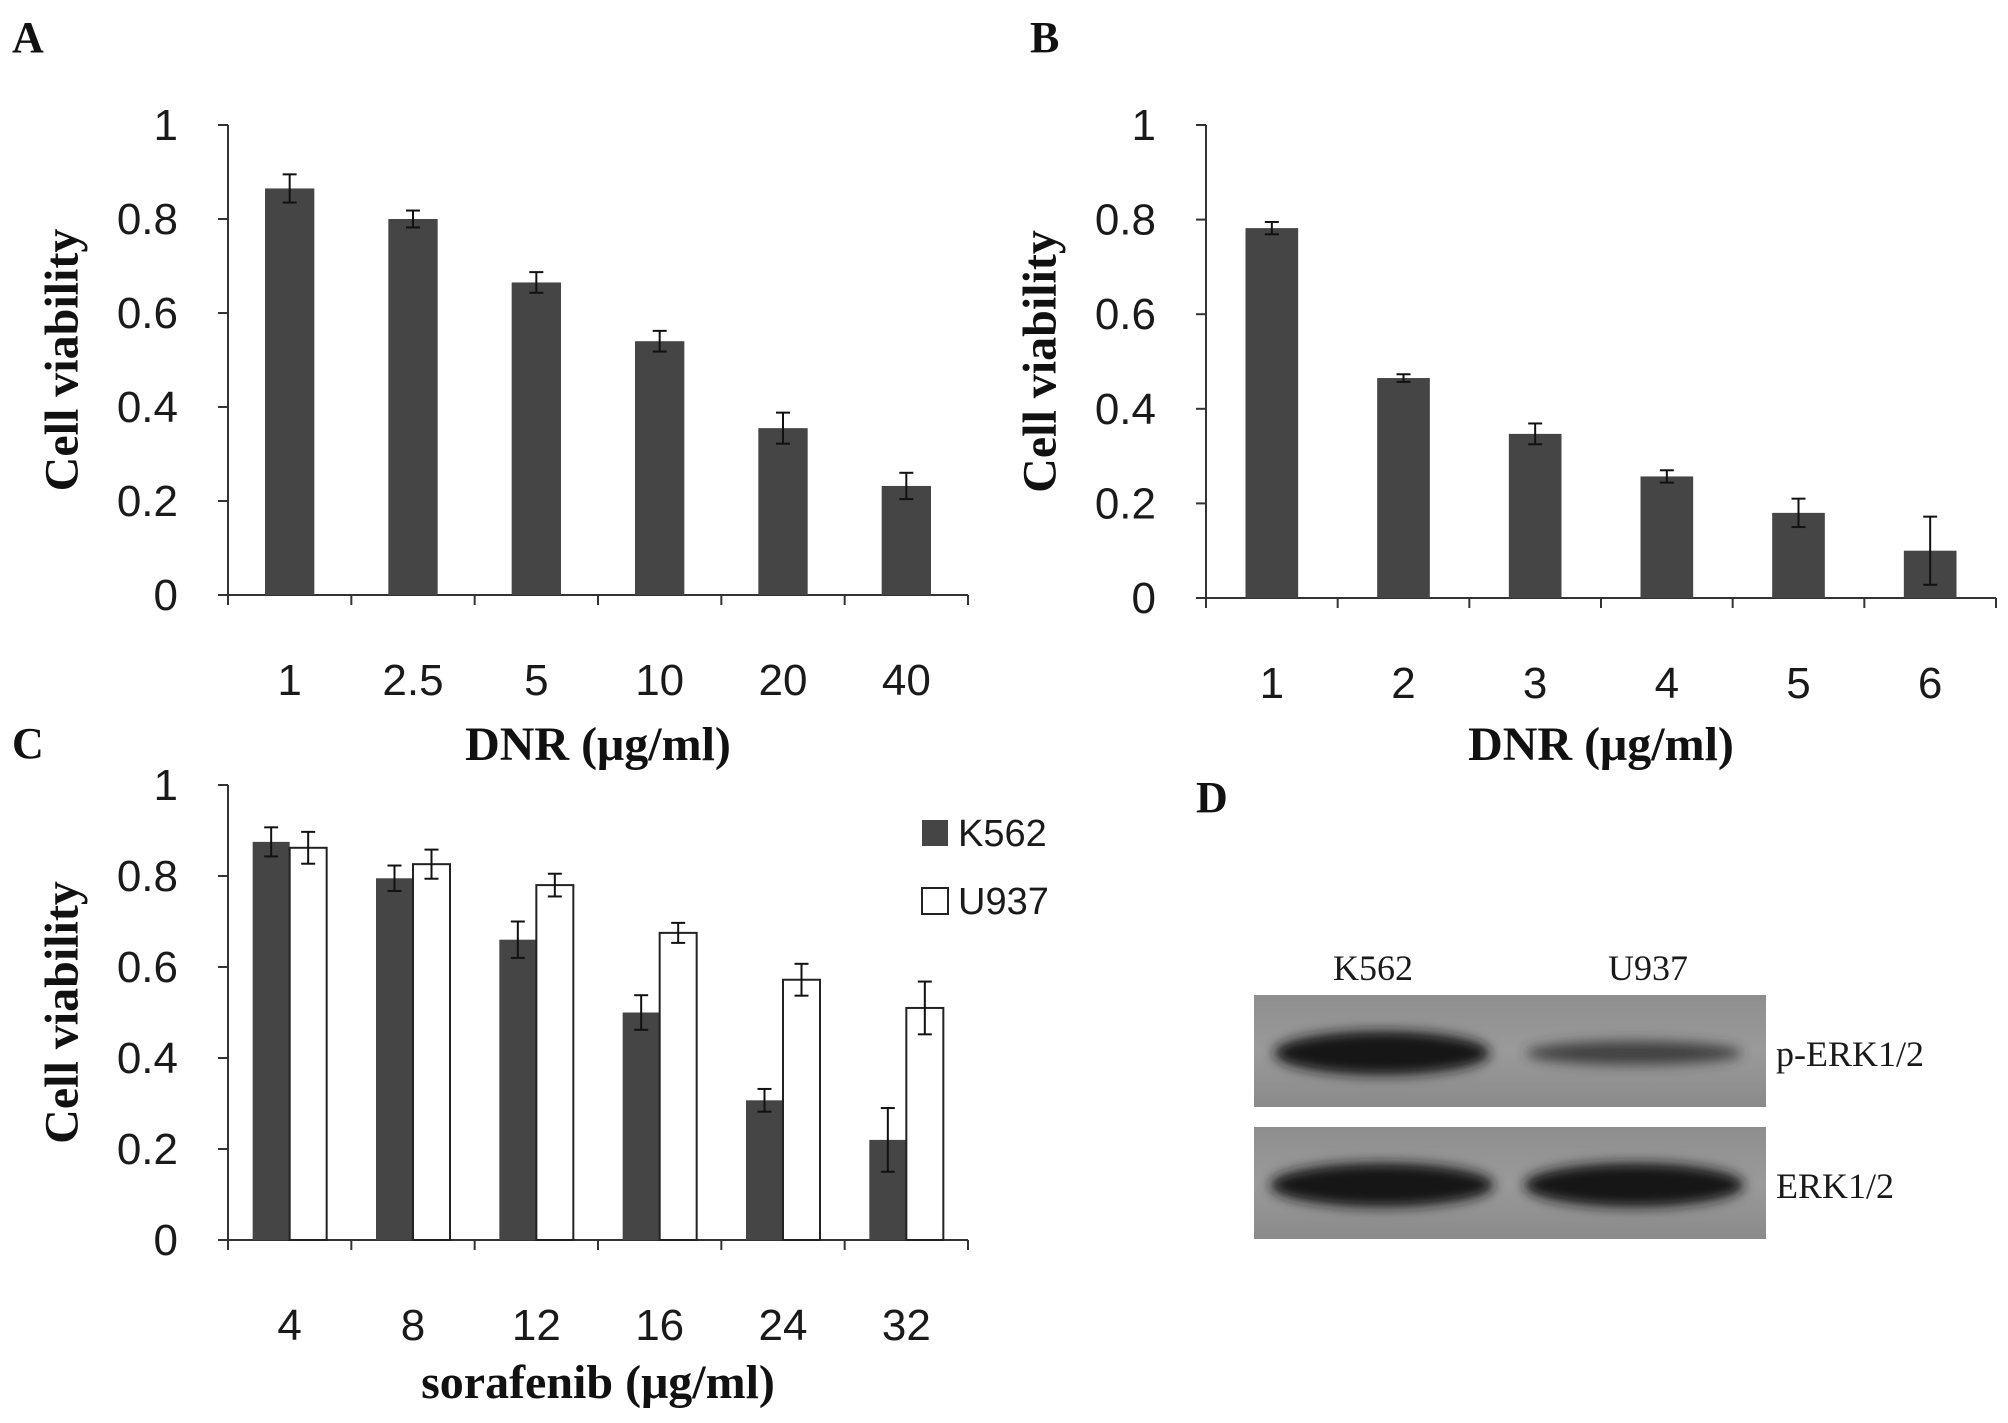 Image resolution: width=2008 pixels, height=1423 pixels. I want to click on x-tick-label: 2, so click(1403, 683).